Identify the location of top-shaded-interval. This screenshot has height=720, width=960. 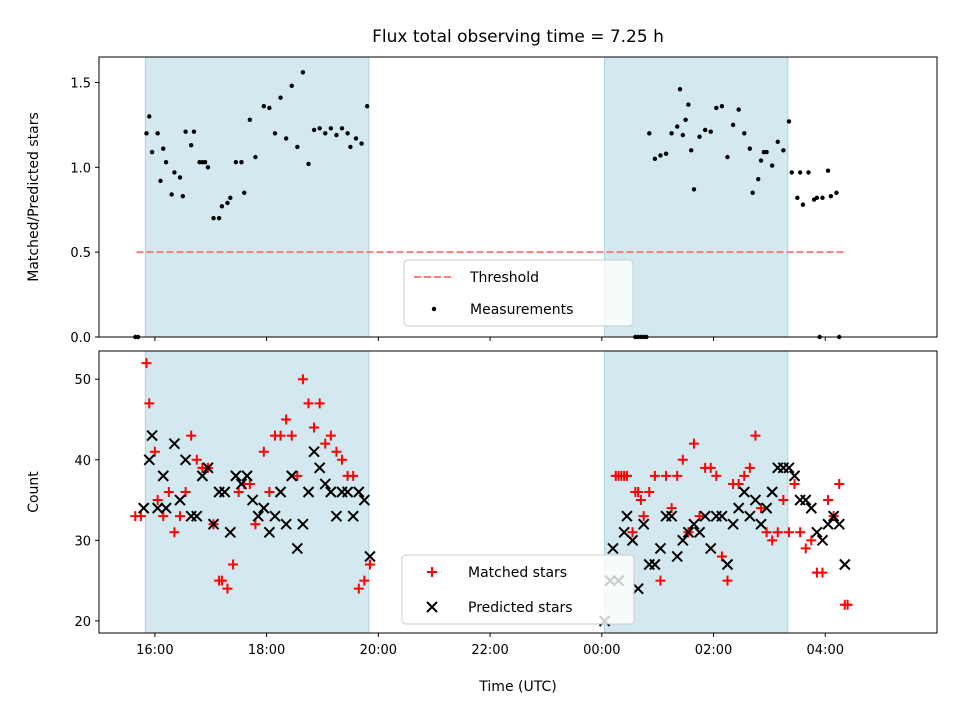
(257, 197).